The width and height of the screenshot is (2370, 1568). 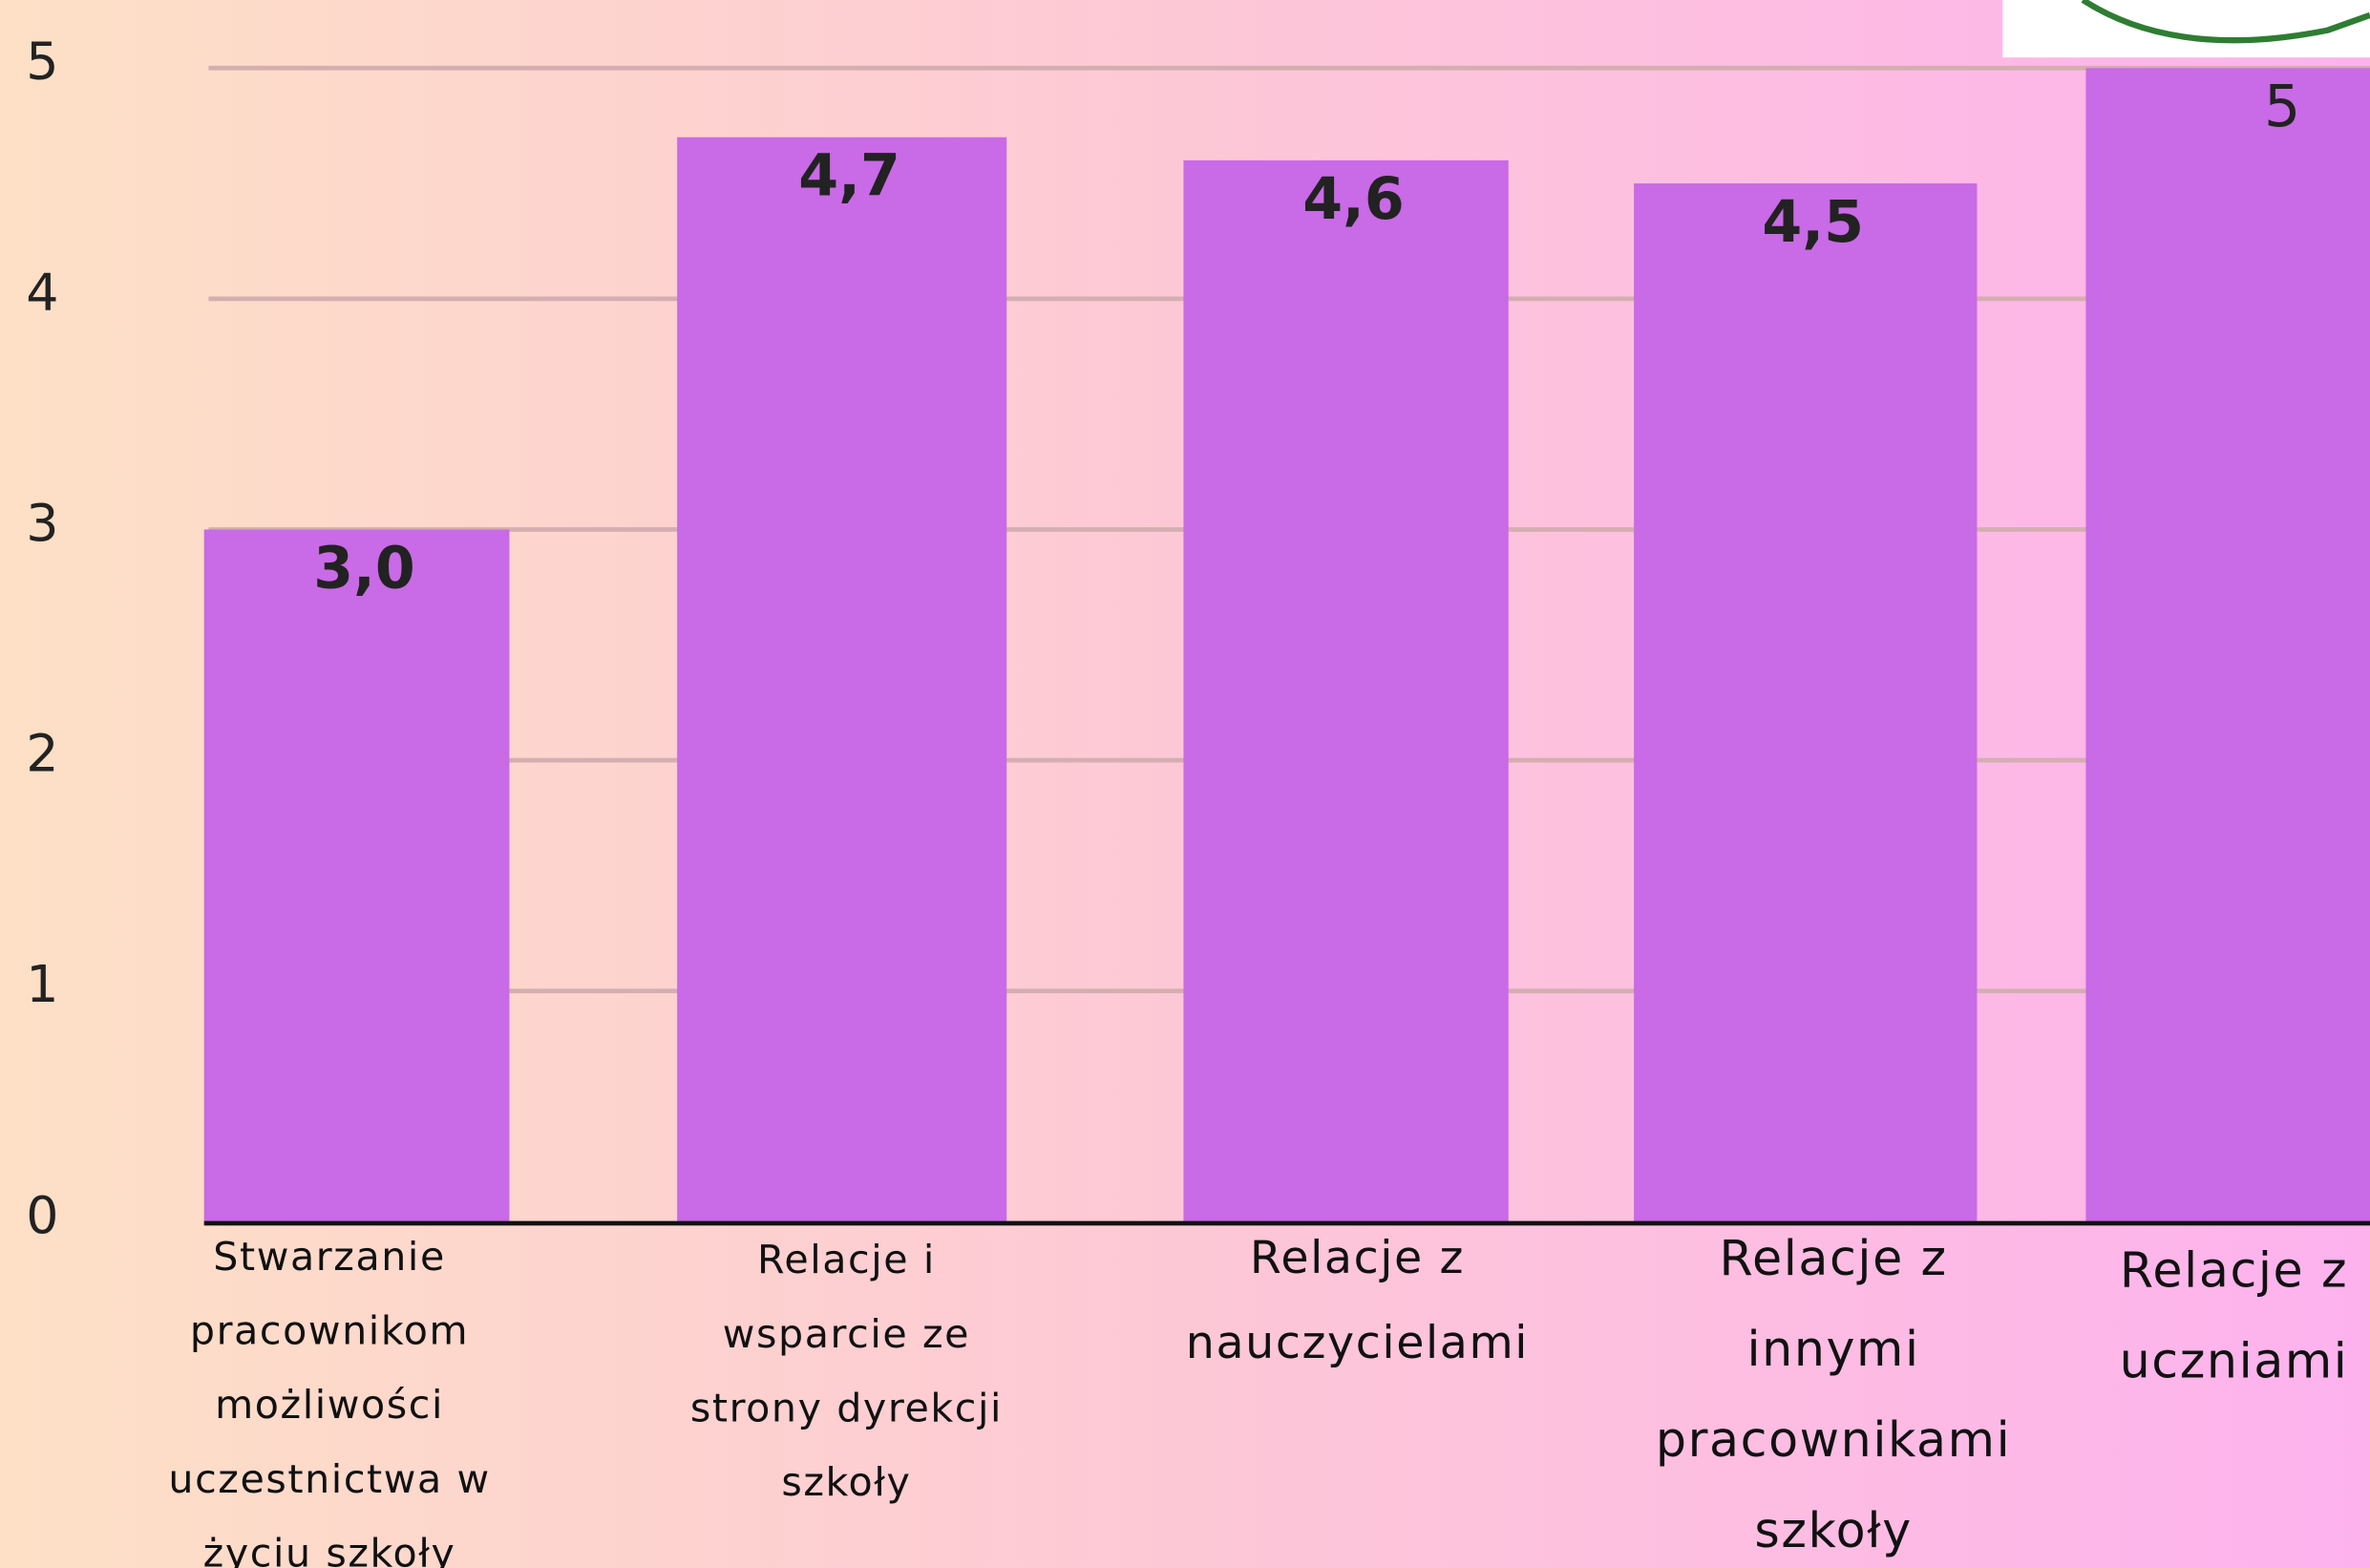 I want to click on y-tick-label: 4, so click(x=42, y=292).